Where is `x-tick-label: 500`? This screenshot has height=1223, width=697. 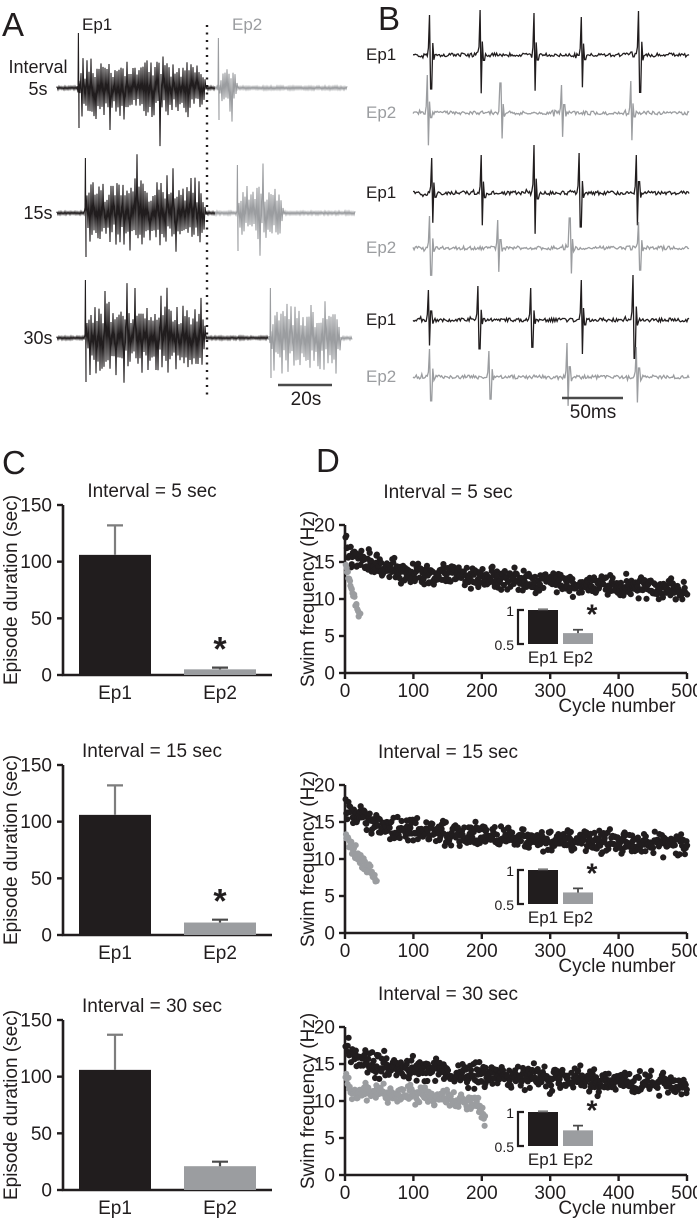 x-tick-label: 500 is located at coordinates (684, 1193).